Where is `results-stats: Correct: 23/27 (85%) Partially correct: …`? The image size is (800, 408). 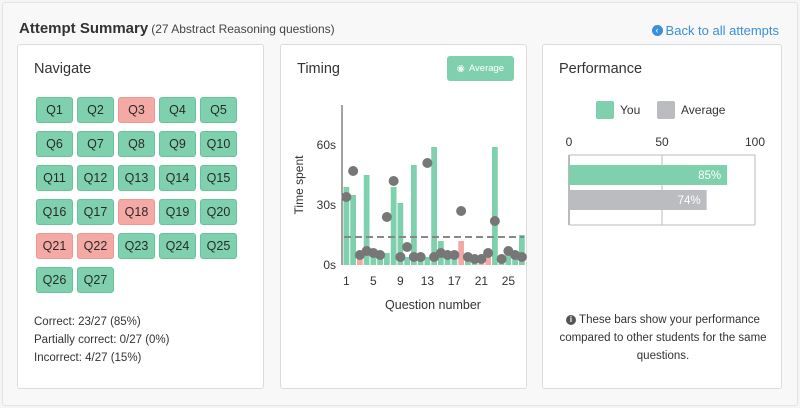 results-stats: Correct: 23/27 (85%) Partially correct: … is located at coordinates (102, 340).